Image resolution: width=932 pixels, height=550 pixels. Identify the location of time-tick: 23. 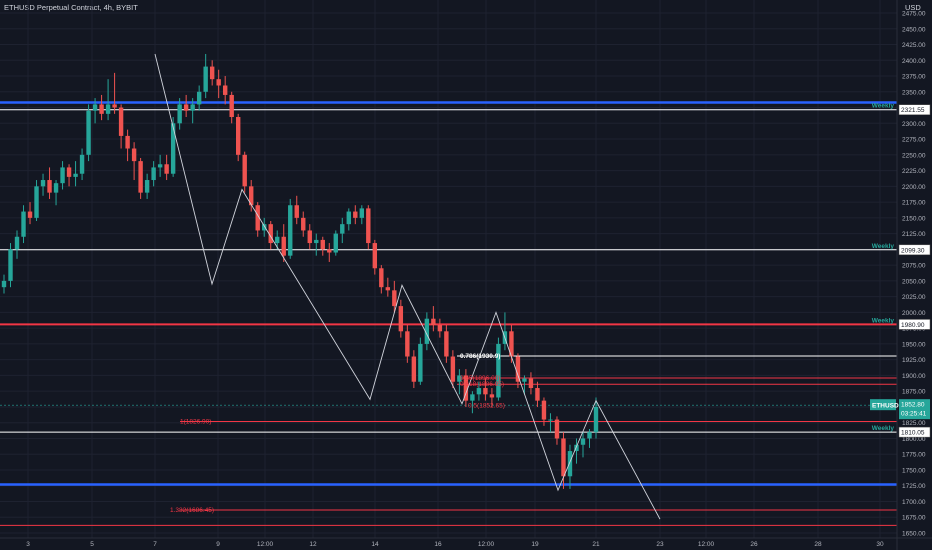
(660, 544).